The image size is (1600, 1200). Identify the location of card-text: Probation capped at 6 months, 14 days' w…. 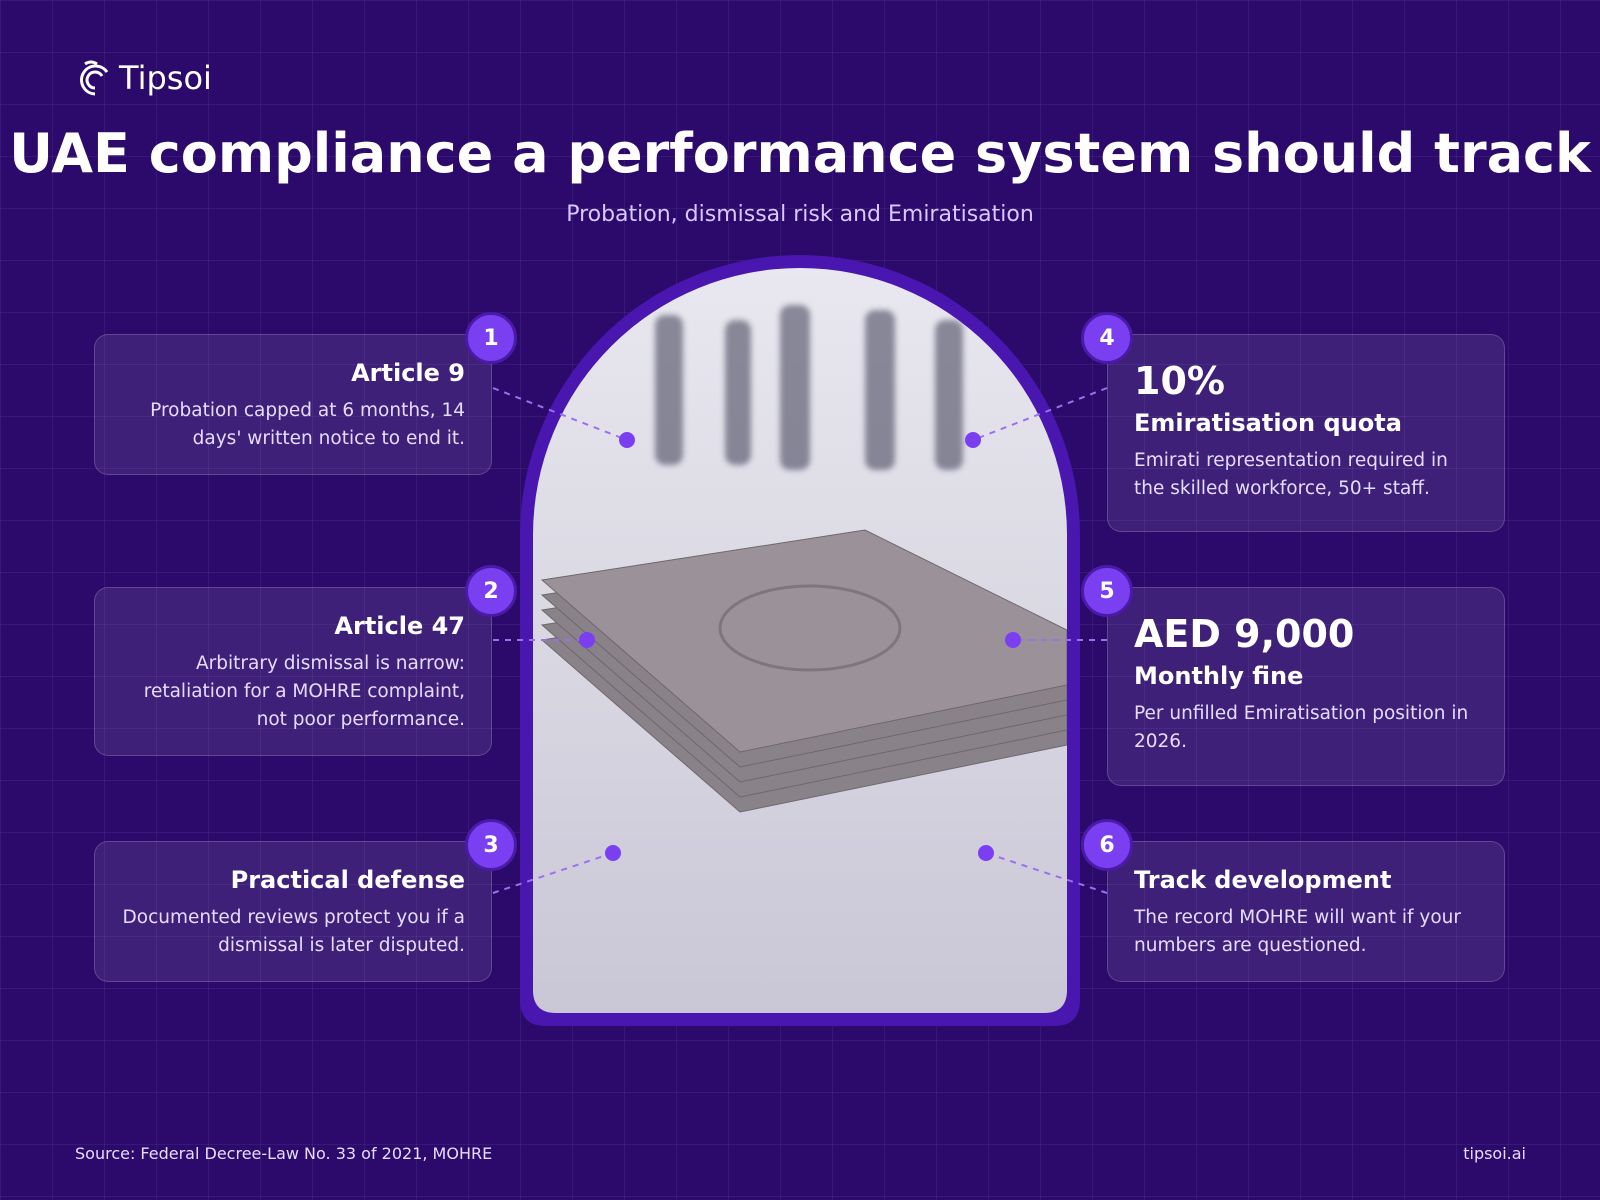
(307, 424).